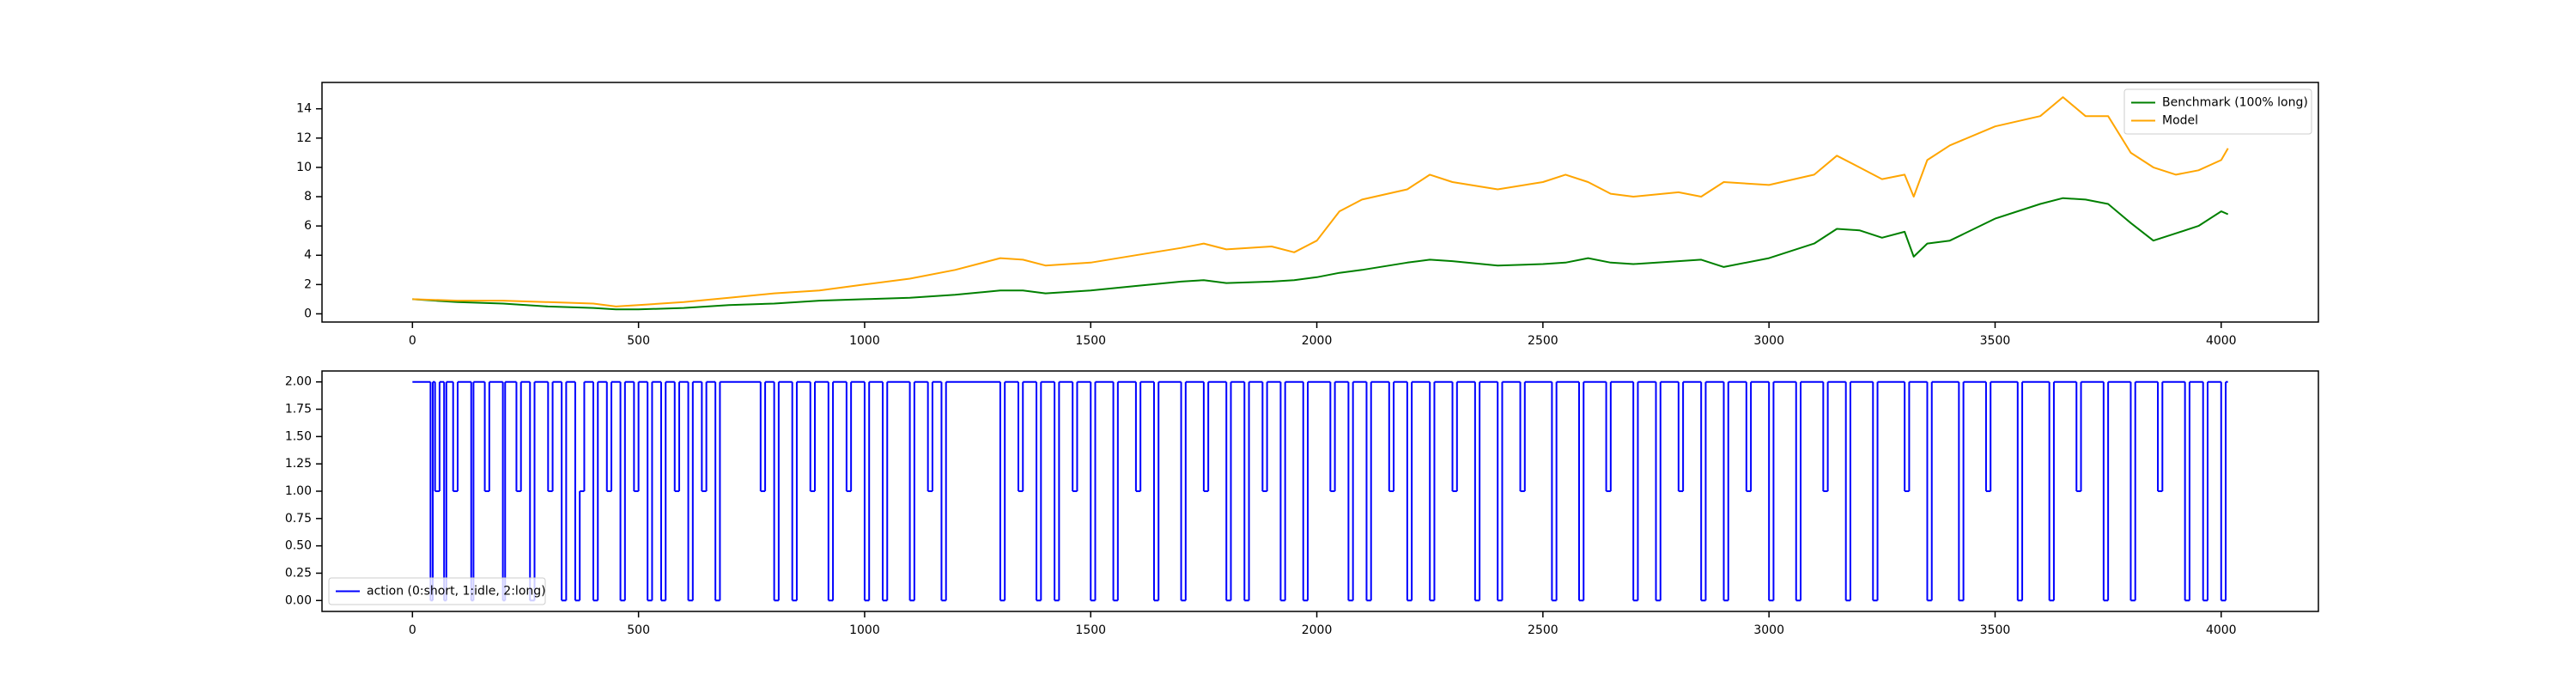  I want to click on y-tick-label: 2, so click(308, 284).